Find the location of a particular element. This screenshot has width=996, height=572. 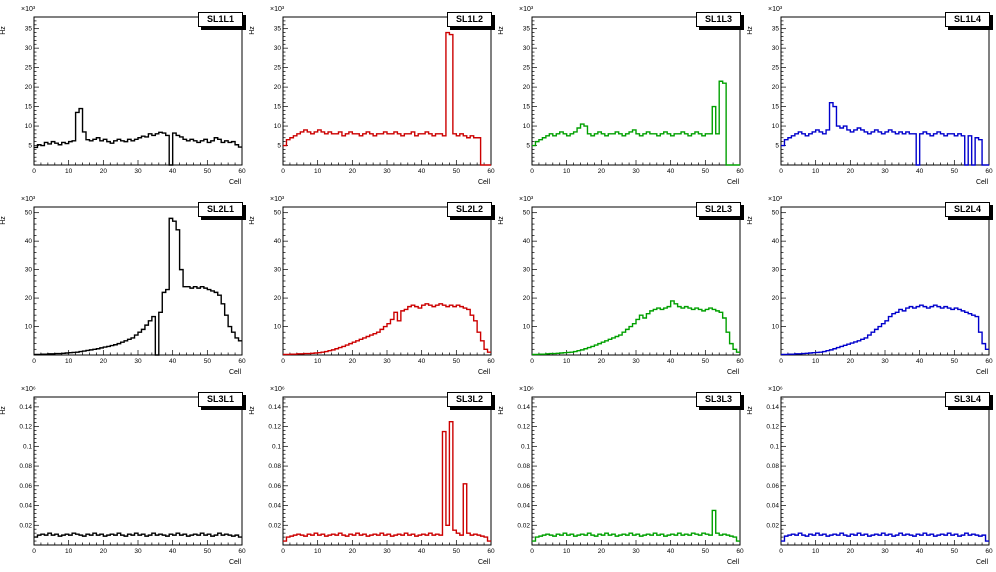

histogram-plot: 0 10 20 30 40 50 60 10 20 30 40 50 is located at coordinates (135, 285).